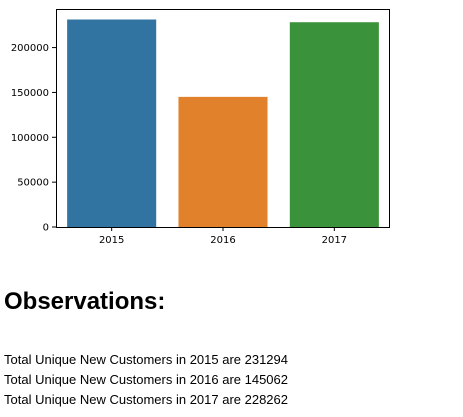 The height and width of the screenshot is (417, 463). Describe the element at coordinates (223, 161) in the screenshot. I see `bar-2016` at that location.